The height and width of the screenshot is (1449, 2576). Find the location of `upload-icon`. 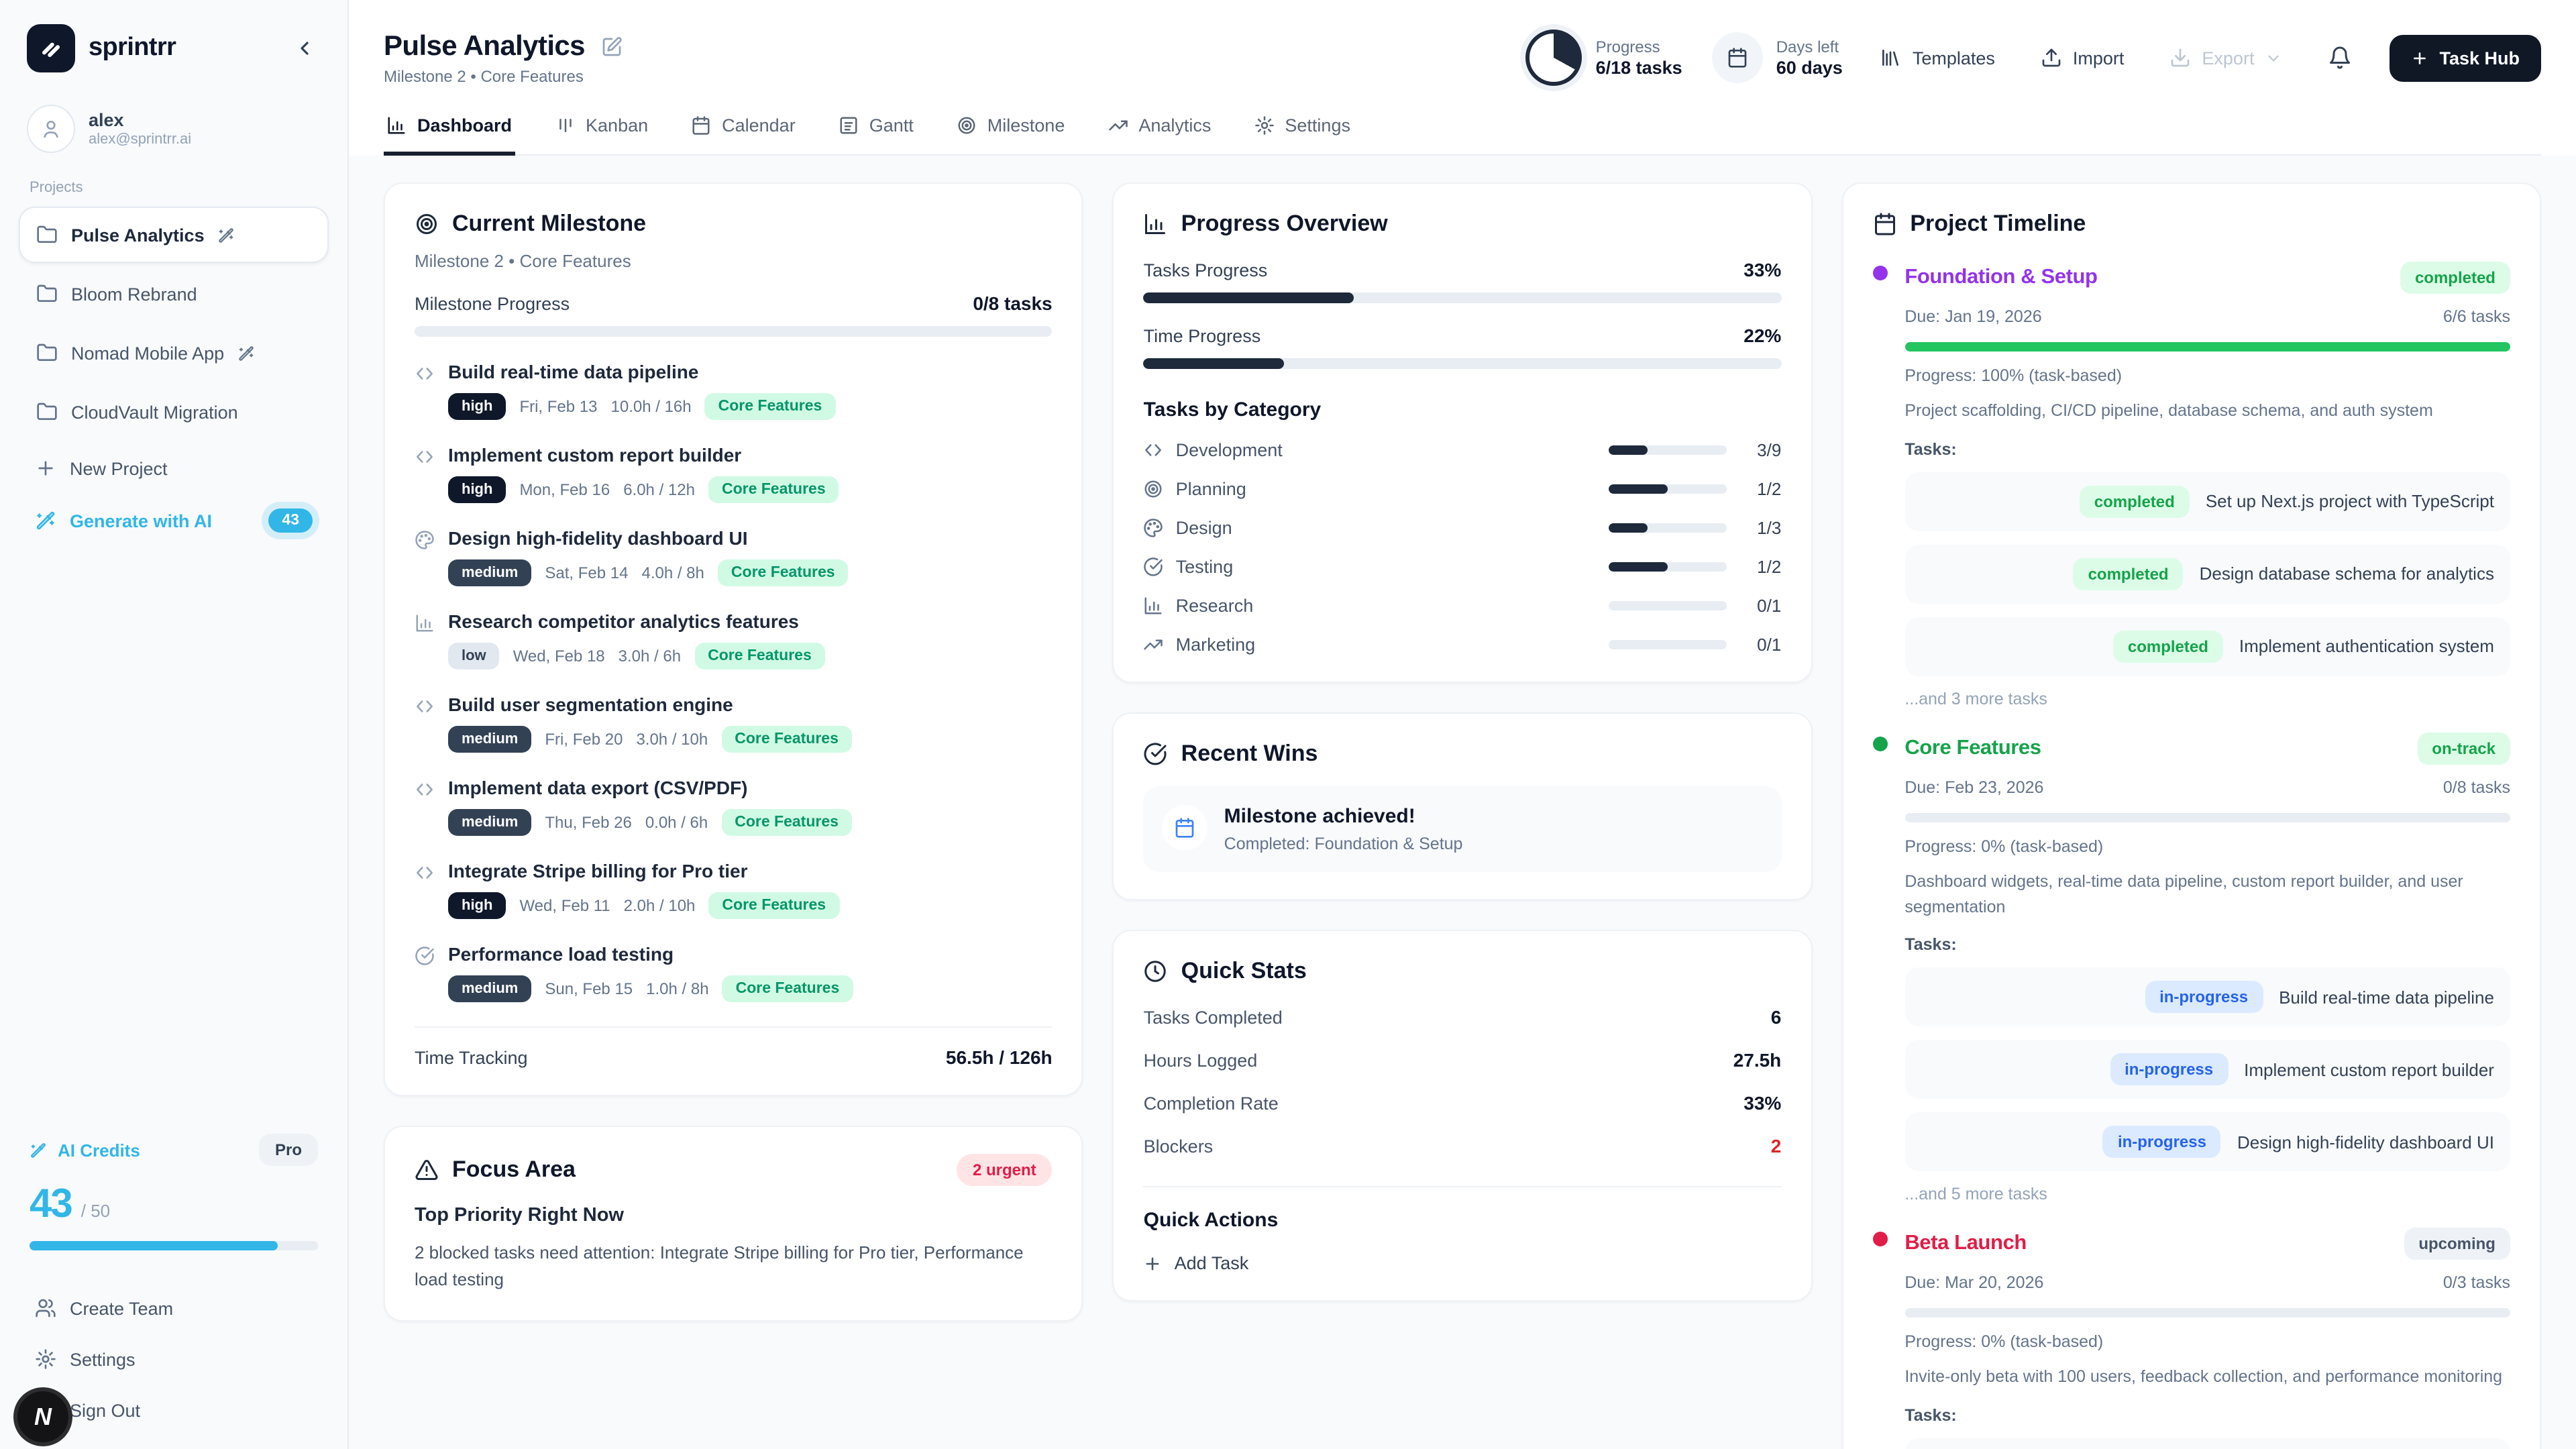

upload-icon is located at coordinates (2051, 57).